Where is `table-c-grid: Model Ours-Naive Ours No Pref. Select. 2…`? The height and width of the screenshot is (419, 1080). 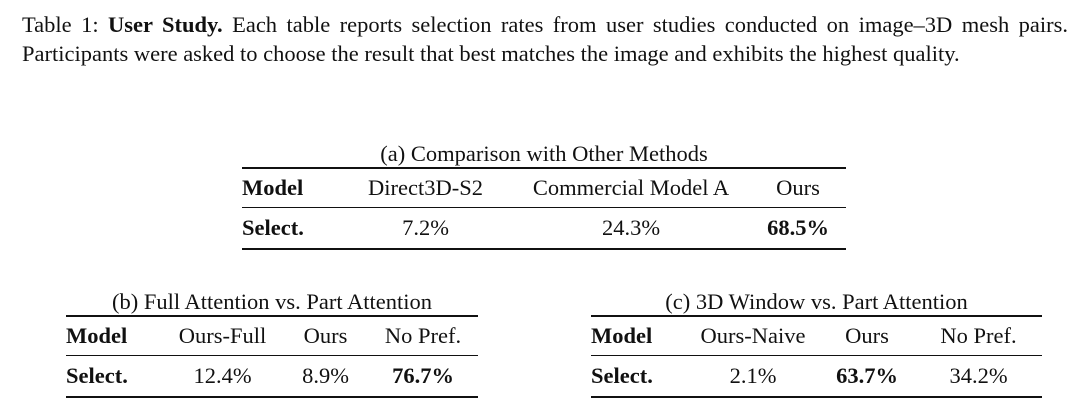 table-c-grid: Model Ours-Naive Ours No Pref. Select. 2… is located at coordinates (816, 356).